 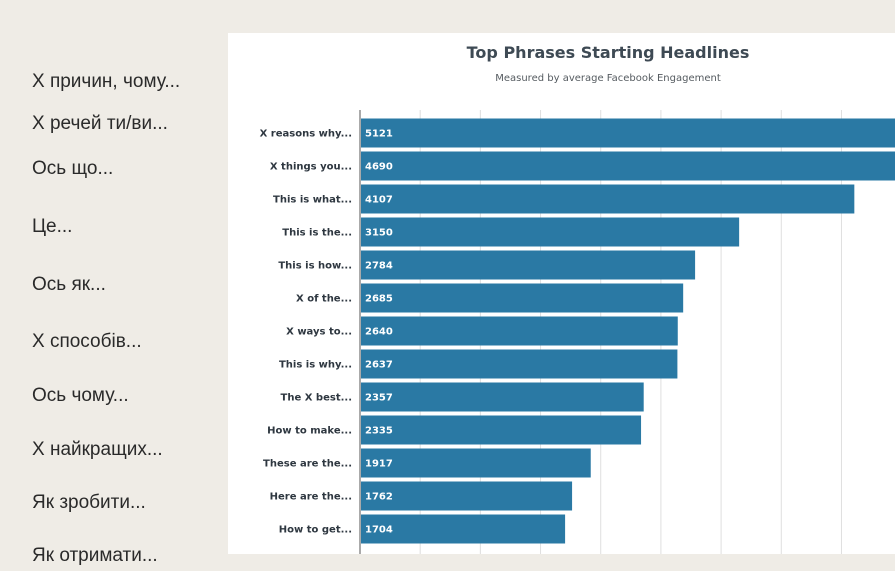 I want to click on value-label: 2357, so click(x=379, y=398).